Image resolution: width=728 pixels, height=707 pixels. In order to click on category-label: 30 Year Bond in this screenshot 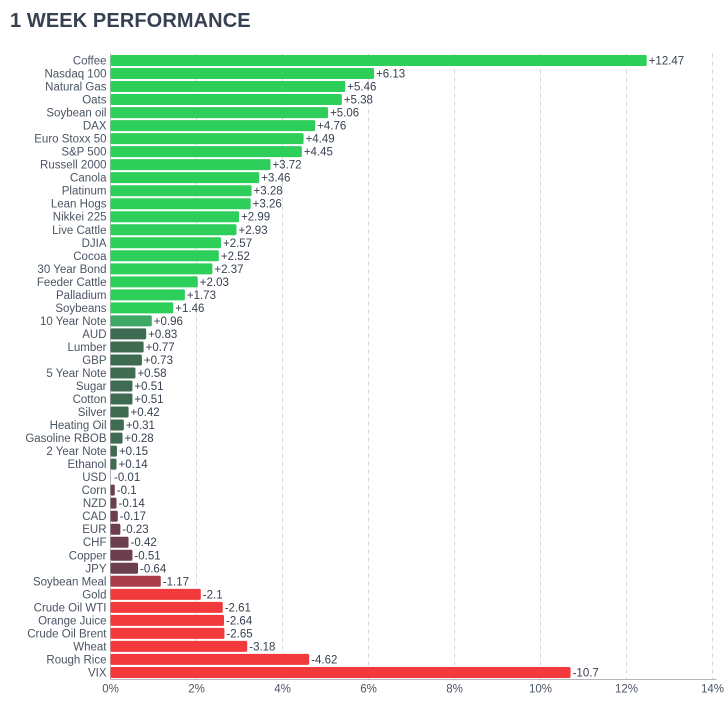, I will do `click(71, 270)`.